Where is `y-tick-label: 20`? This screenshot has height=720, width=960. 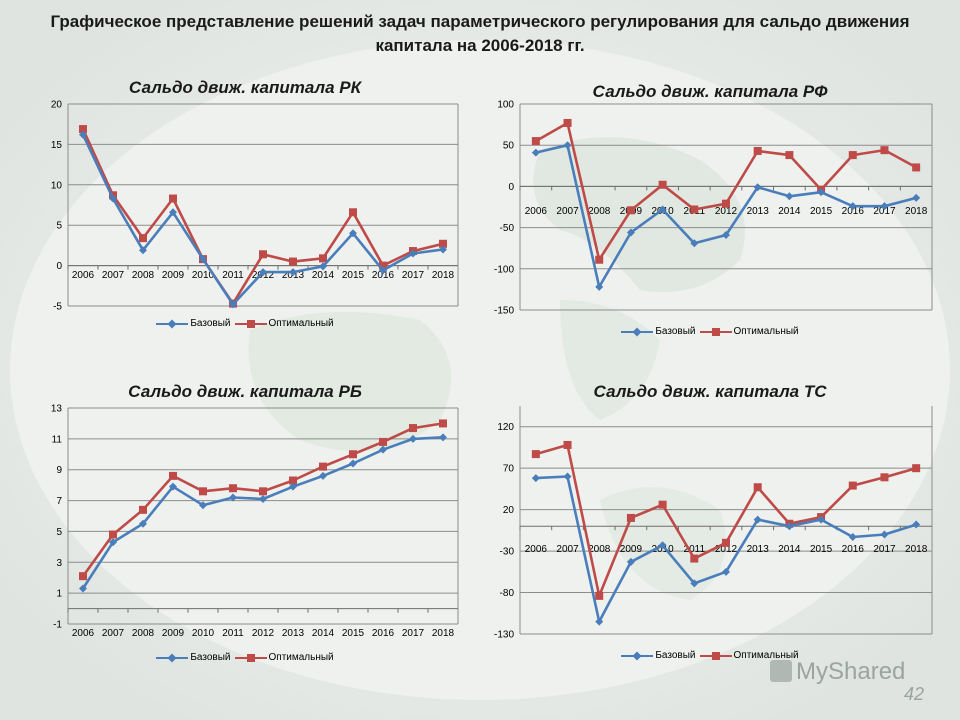 y-tick-label: 20 is located at coordinates (509, 510).